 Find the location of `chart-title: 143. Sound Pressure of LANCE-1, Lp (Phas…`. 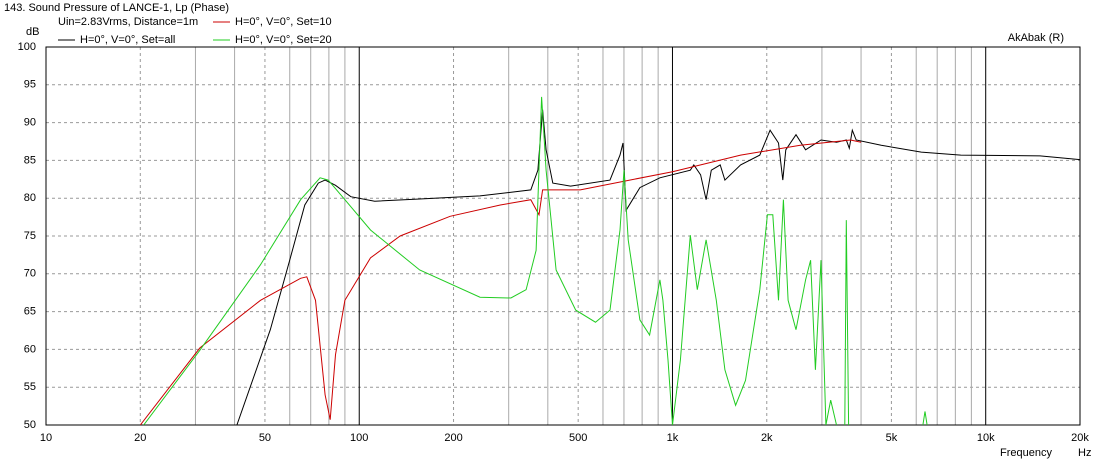

chart-title: 143. Sound Pressure of LANCE-1, Lp (Phas… is located at coordinates (116, 8).